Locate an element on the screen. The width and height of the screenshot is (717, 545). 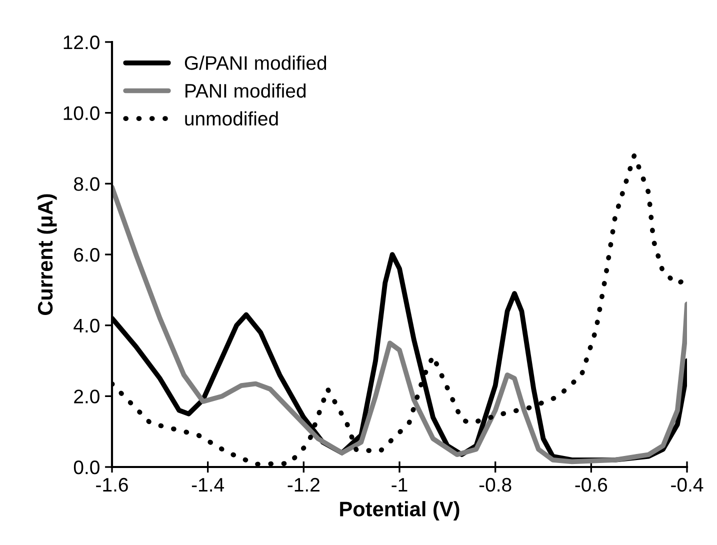
x-tick-label: -0.6 is located at coordinates (591, 485).